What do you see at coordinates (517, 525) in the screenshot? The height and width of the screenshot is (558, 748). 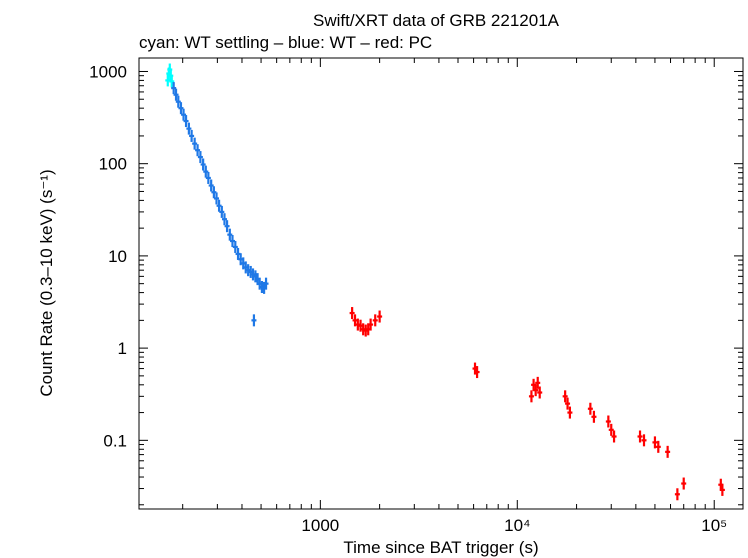 I see `x-tick-label: 10⁴` at bounding box center [517, 525].